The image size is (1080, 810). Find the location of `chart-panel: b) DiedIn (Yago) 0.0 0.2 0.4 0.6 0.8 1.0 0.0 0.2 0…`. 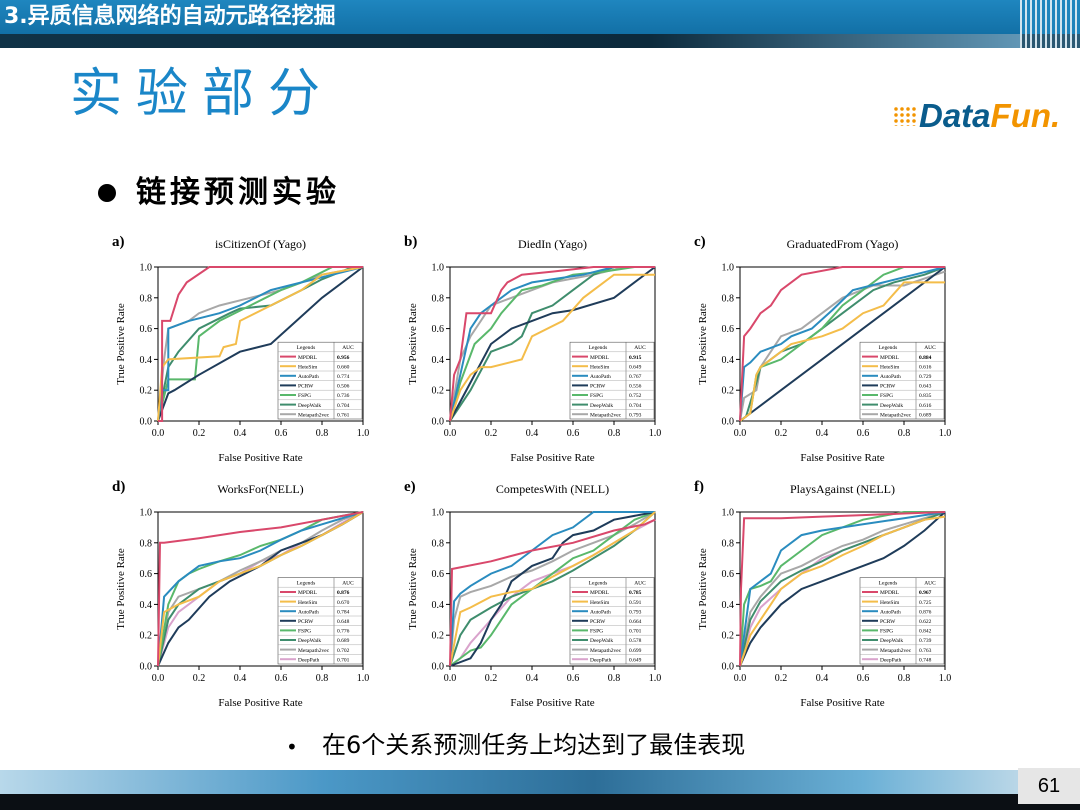

chart-panel: b) DiedIn (Yago) 0.0 0.2 0.4 0.6 0.8 1.0 0.0 0.2 0… is located at coordinates (532, 349).